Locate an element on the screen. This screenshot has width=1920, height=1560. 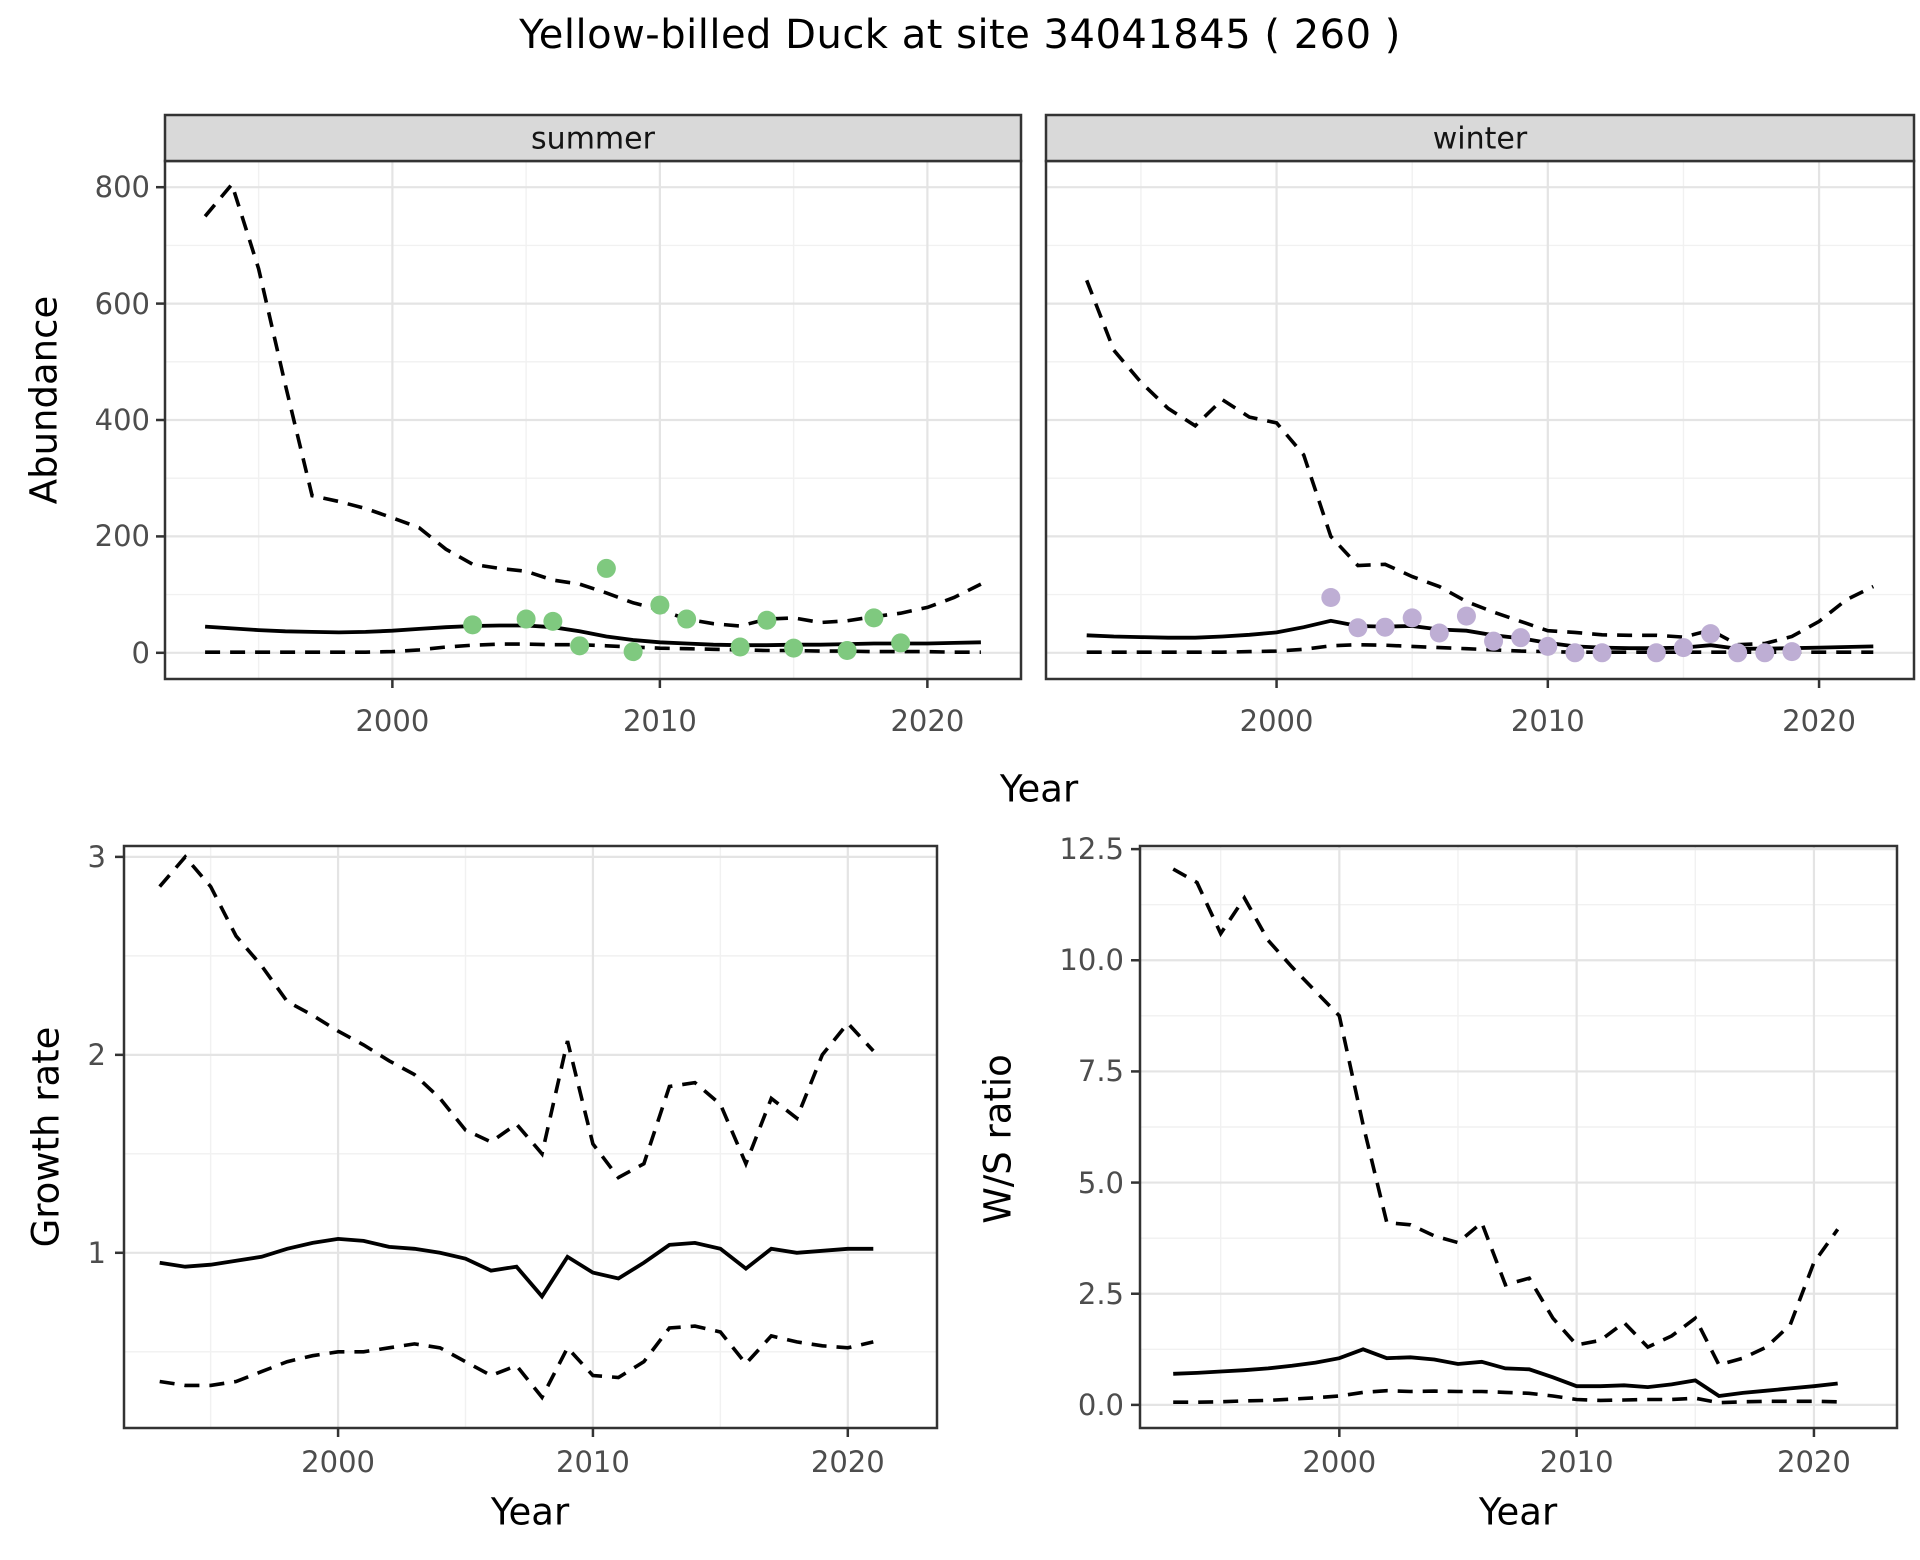
y-tick-label-abundance-summer: 800 is located at coordinates (122, 187).